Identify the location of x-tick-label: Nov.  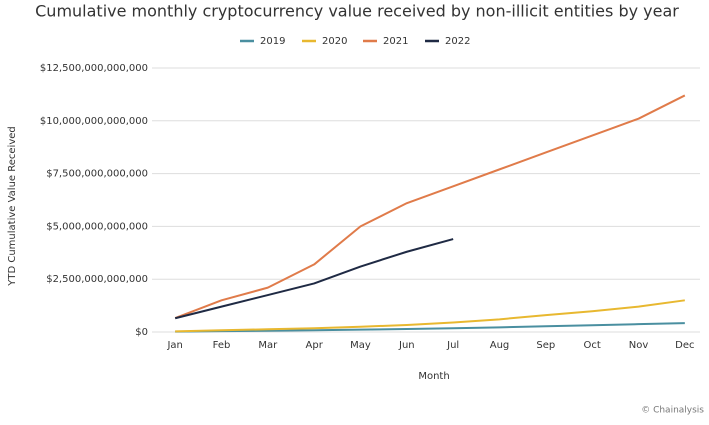
(639, 345).